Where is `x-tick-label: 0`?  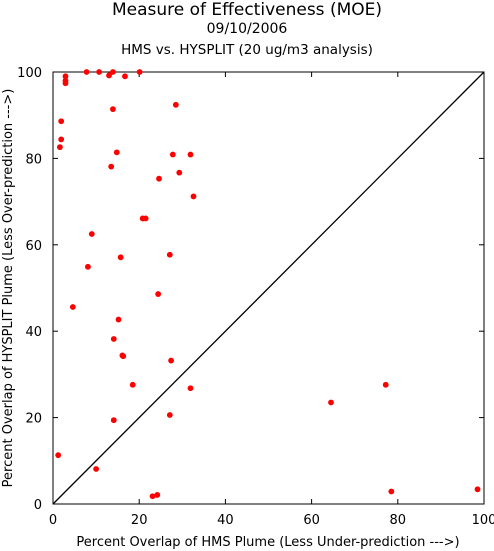
x-tick-label: 0 is located at coordinates (53, 520).